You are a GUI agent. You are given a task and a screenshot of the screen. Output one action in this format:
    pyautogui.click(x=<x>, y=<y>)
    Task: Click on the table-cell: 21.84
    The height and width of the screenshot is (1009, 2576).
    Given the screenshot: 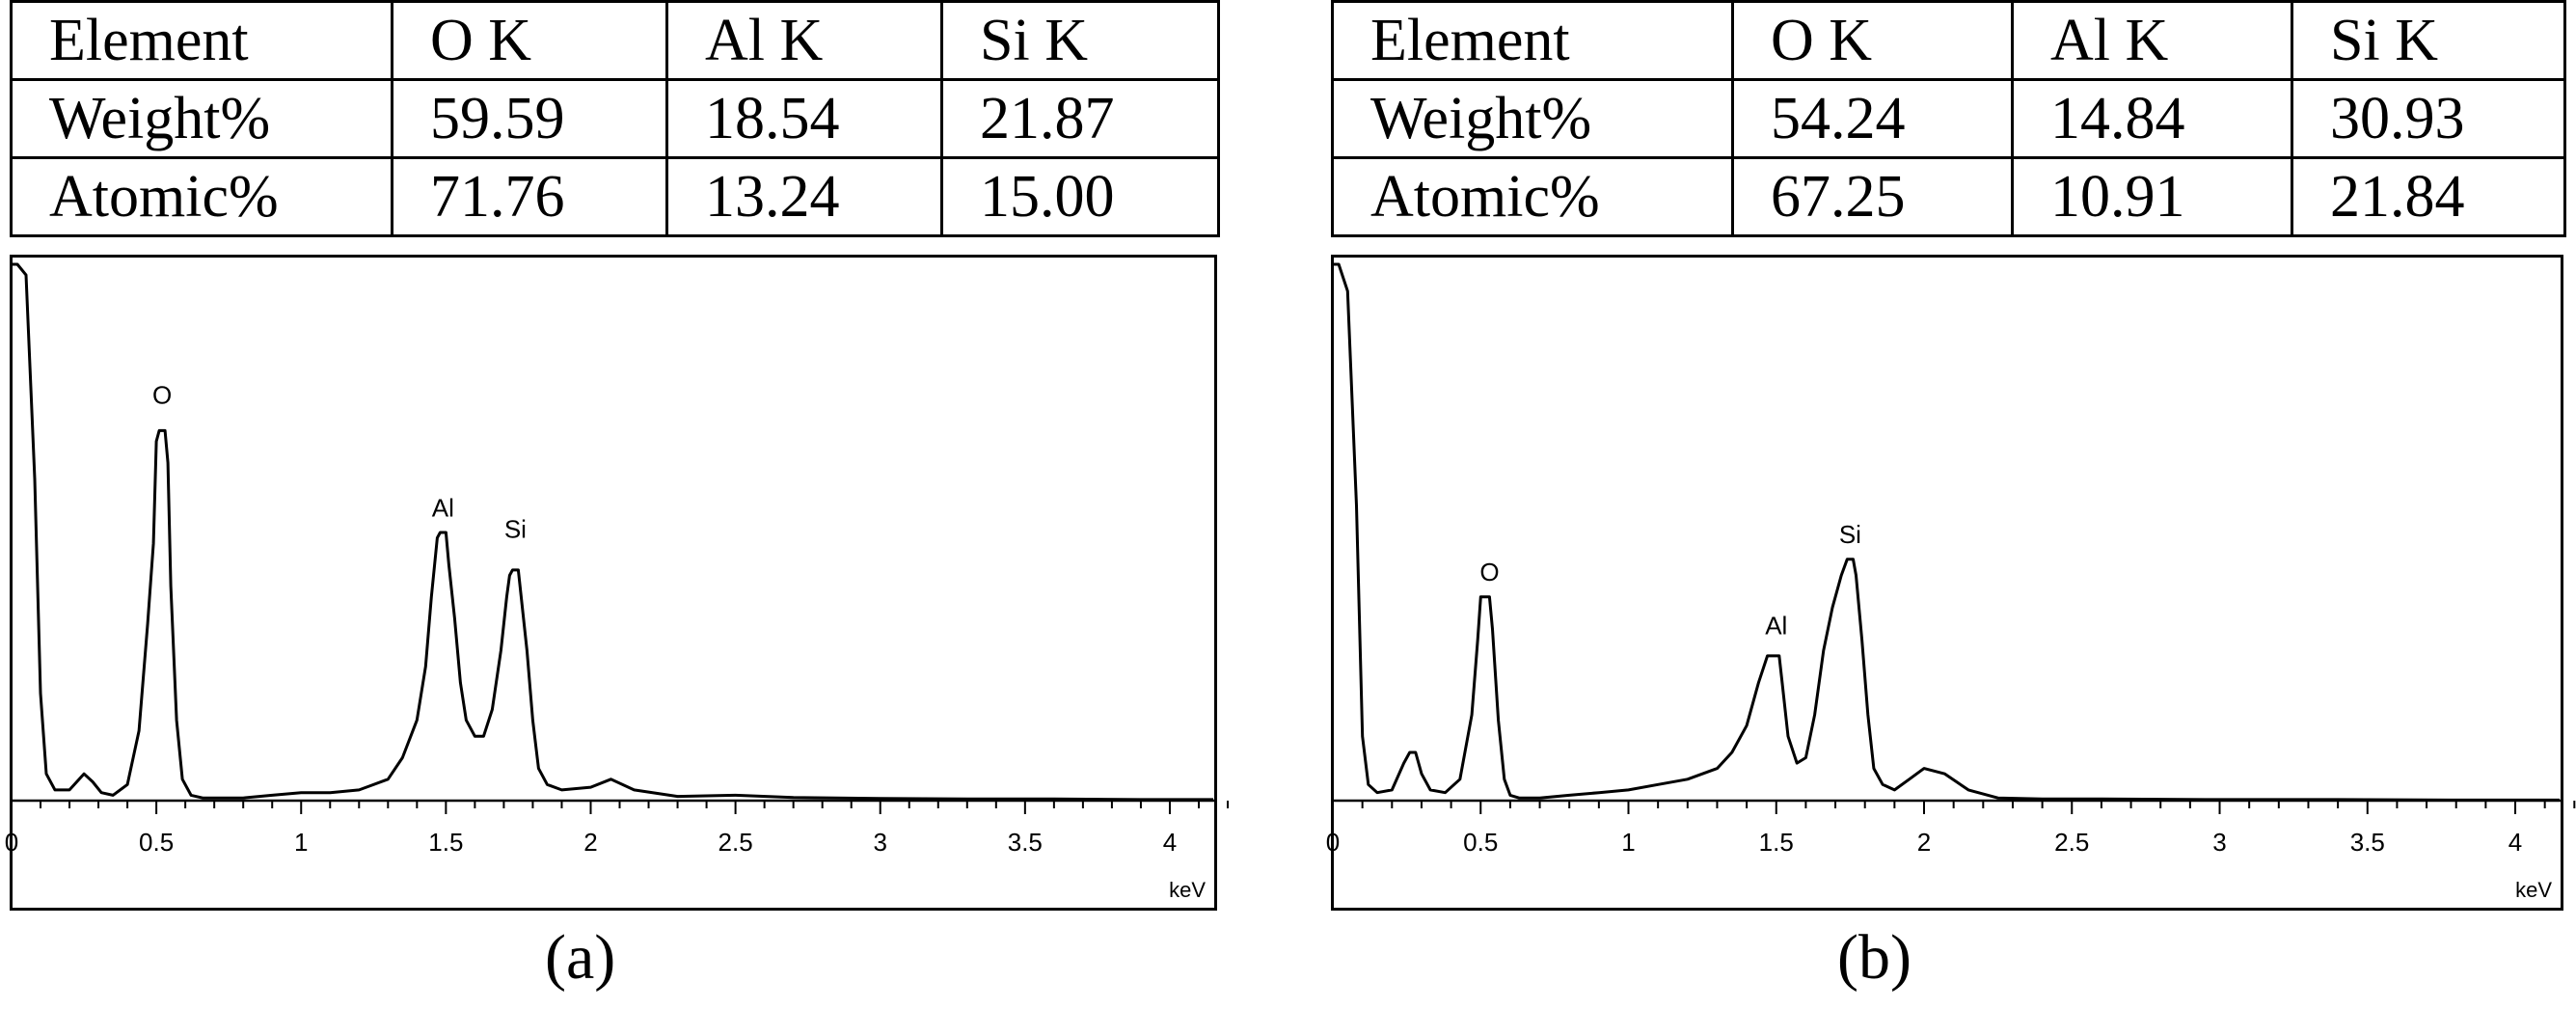 What is the action you would take?
    pyautogui.click(x=2428, y=196)
    